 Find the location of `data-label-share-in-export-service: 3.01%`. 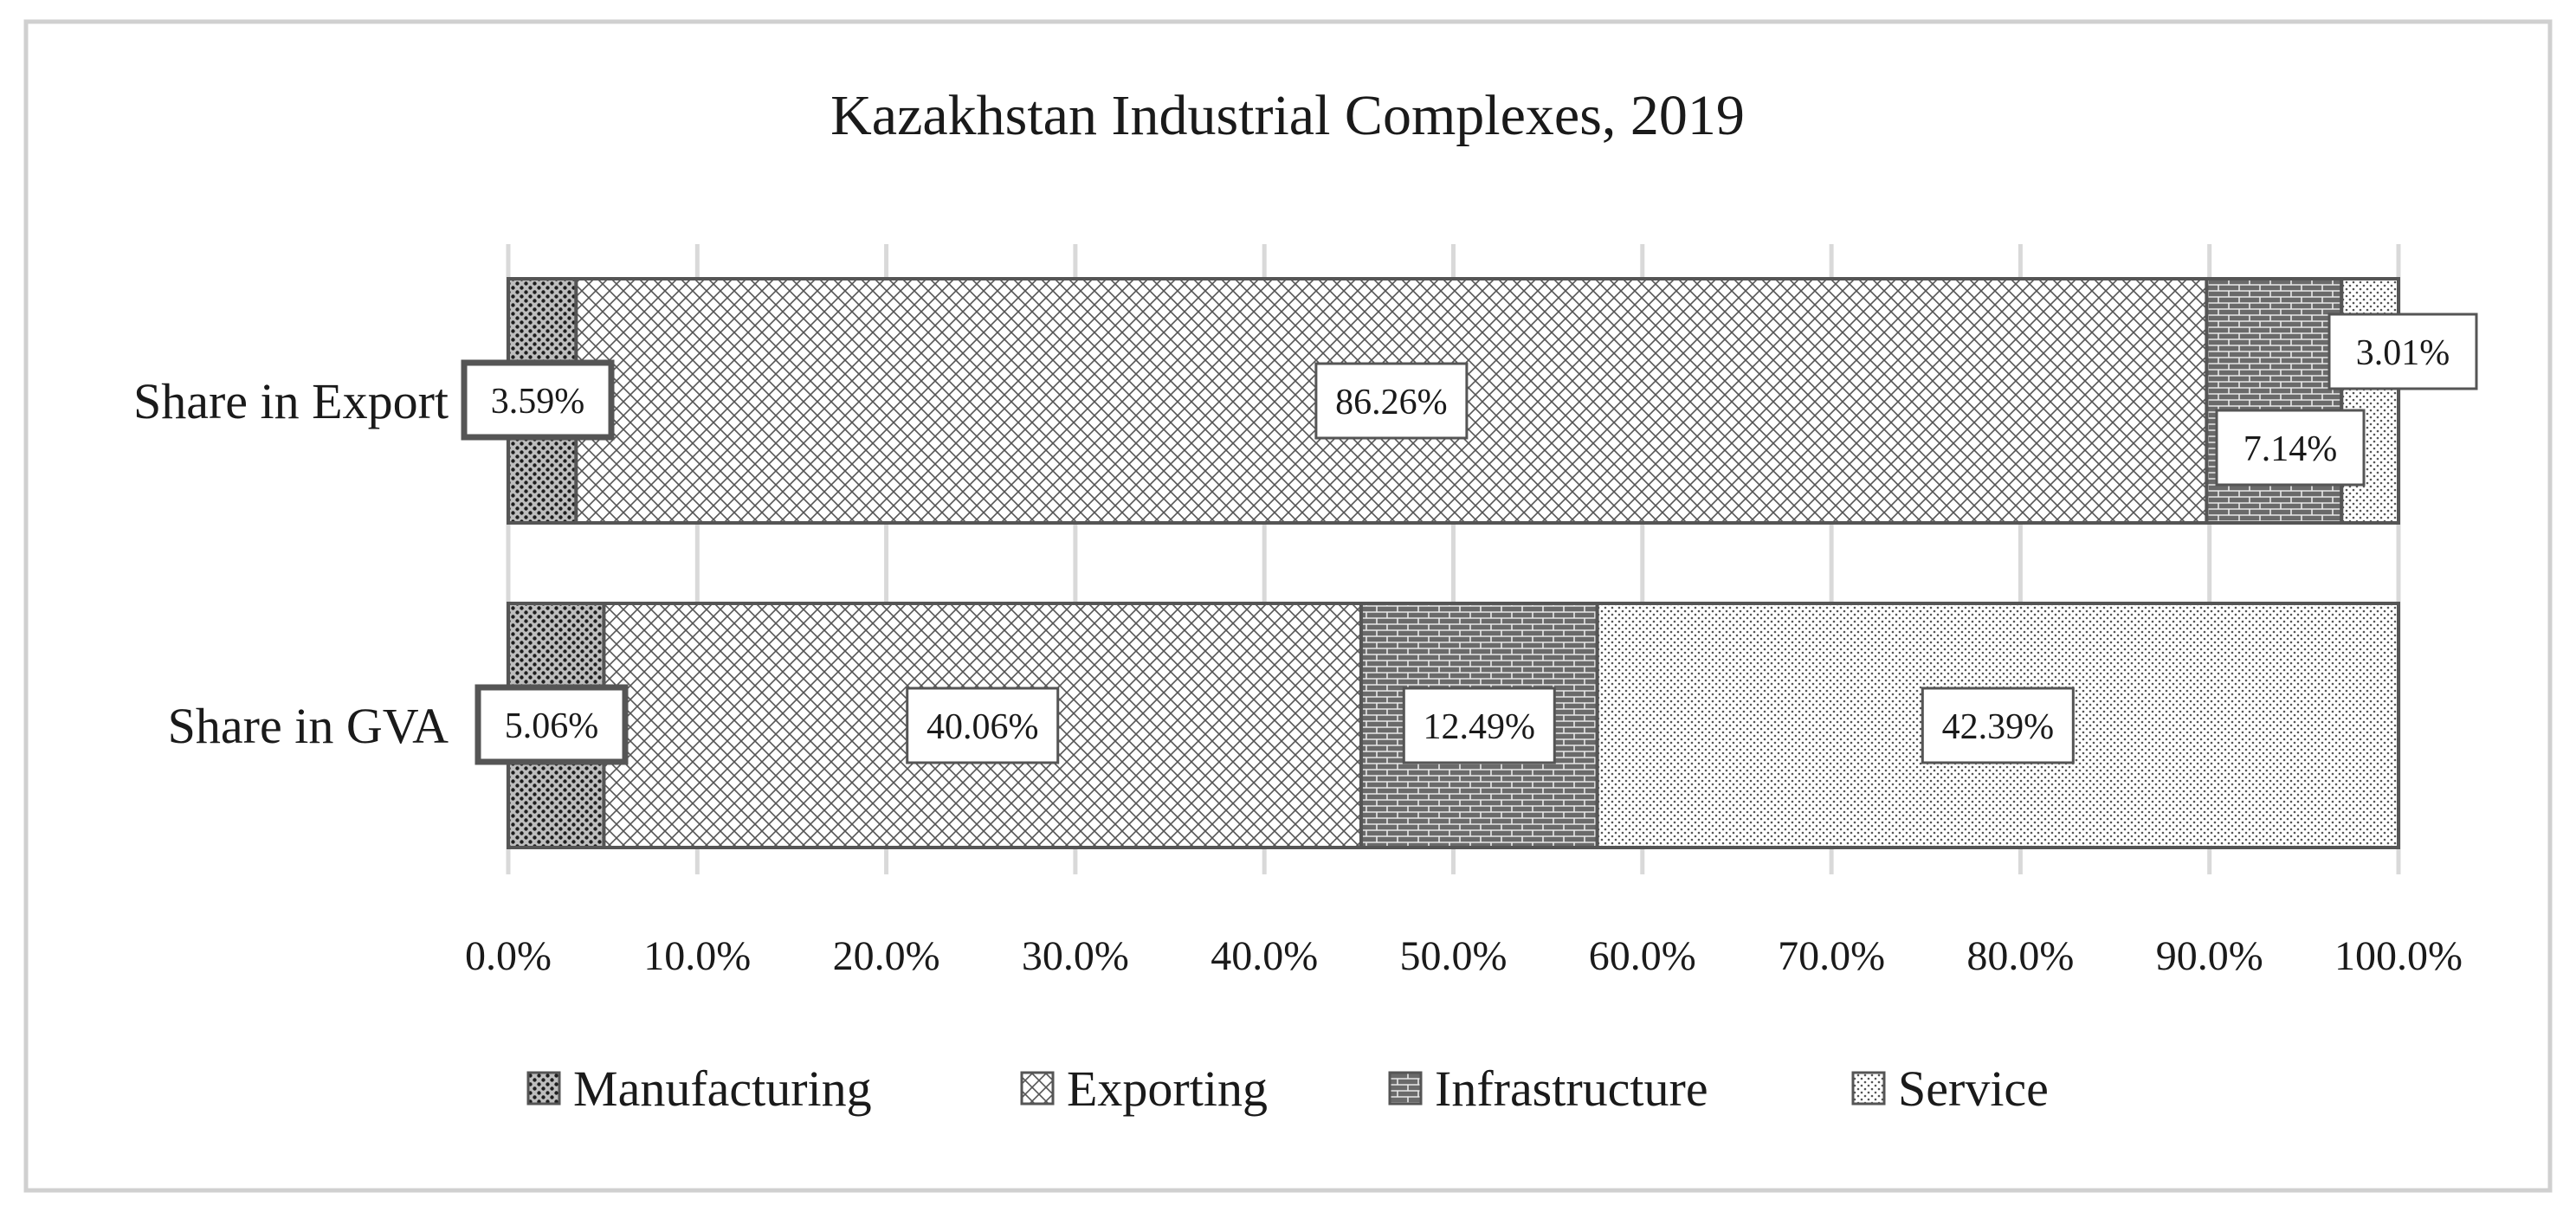

data-label-share-in-export-service: 3.01% is located at coordinates (2402, 351).